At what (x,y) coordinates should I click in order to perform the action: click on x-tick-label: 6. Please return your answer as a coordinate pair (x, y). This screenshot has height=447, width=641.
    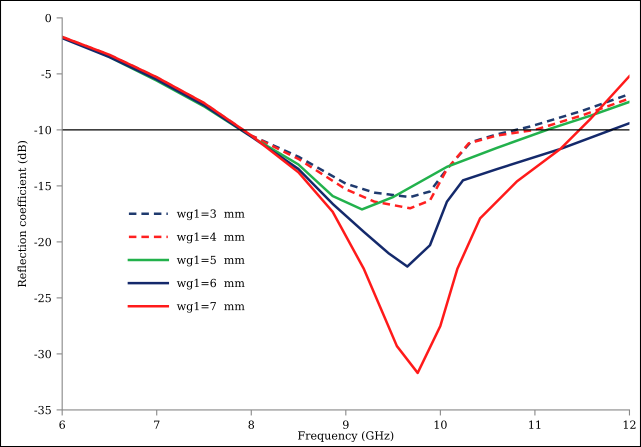
    Looking at the image, I should click on (62, 424).